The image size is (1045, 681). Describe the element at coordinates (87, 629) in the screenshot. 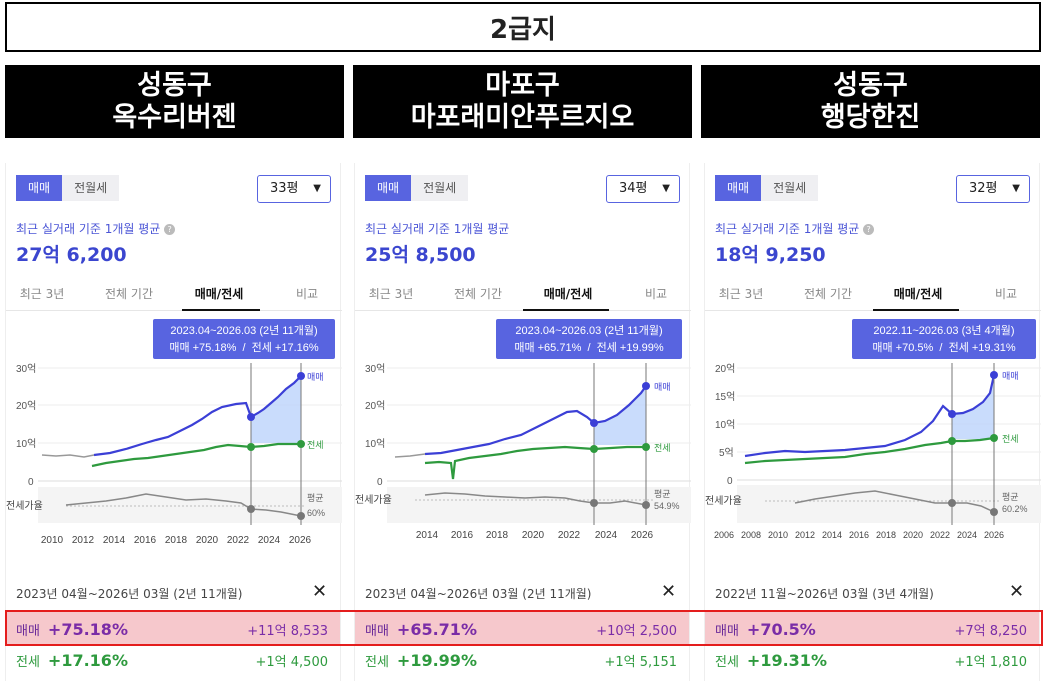

I see `trade-percent: +75.18%` at that location.